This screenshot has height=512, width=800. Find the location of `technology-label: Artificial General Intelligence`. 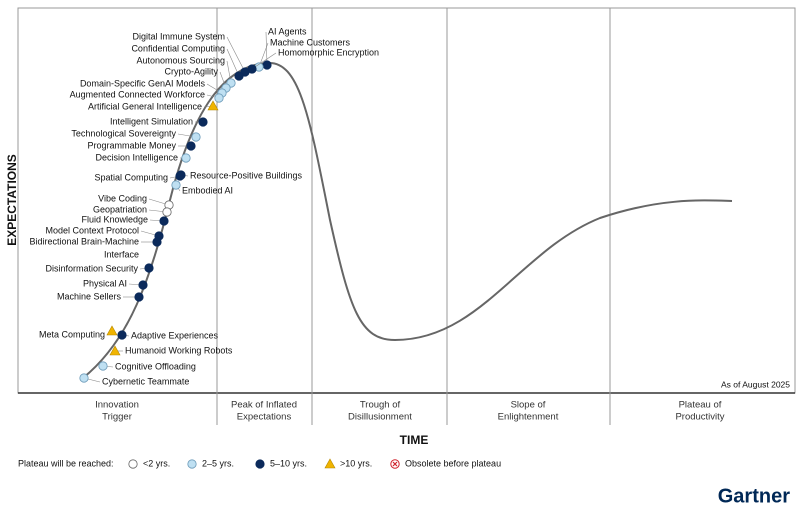

technology-label: Artificial General Intelligence is located at coordinates (145, 106).